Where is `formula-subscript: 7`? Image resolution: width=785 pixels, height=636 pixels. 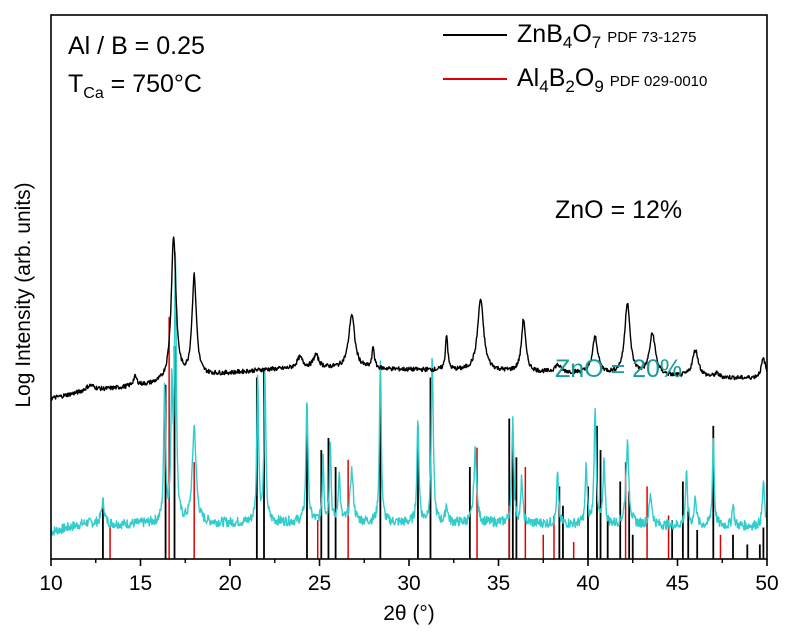 formula-subscript: 7 is located at coordinates (596, 42).